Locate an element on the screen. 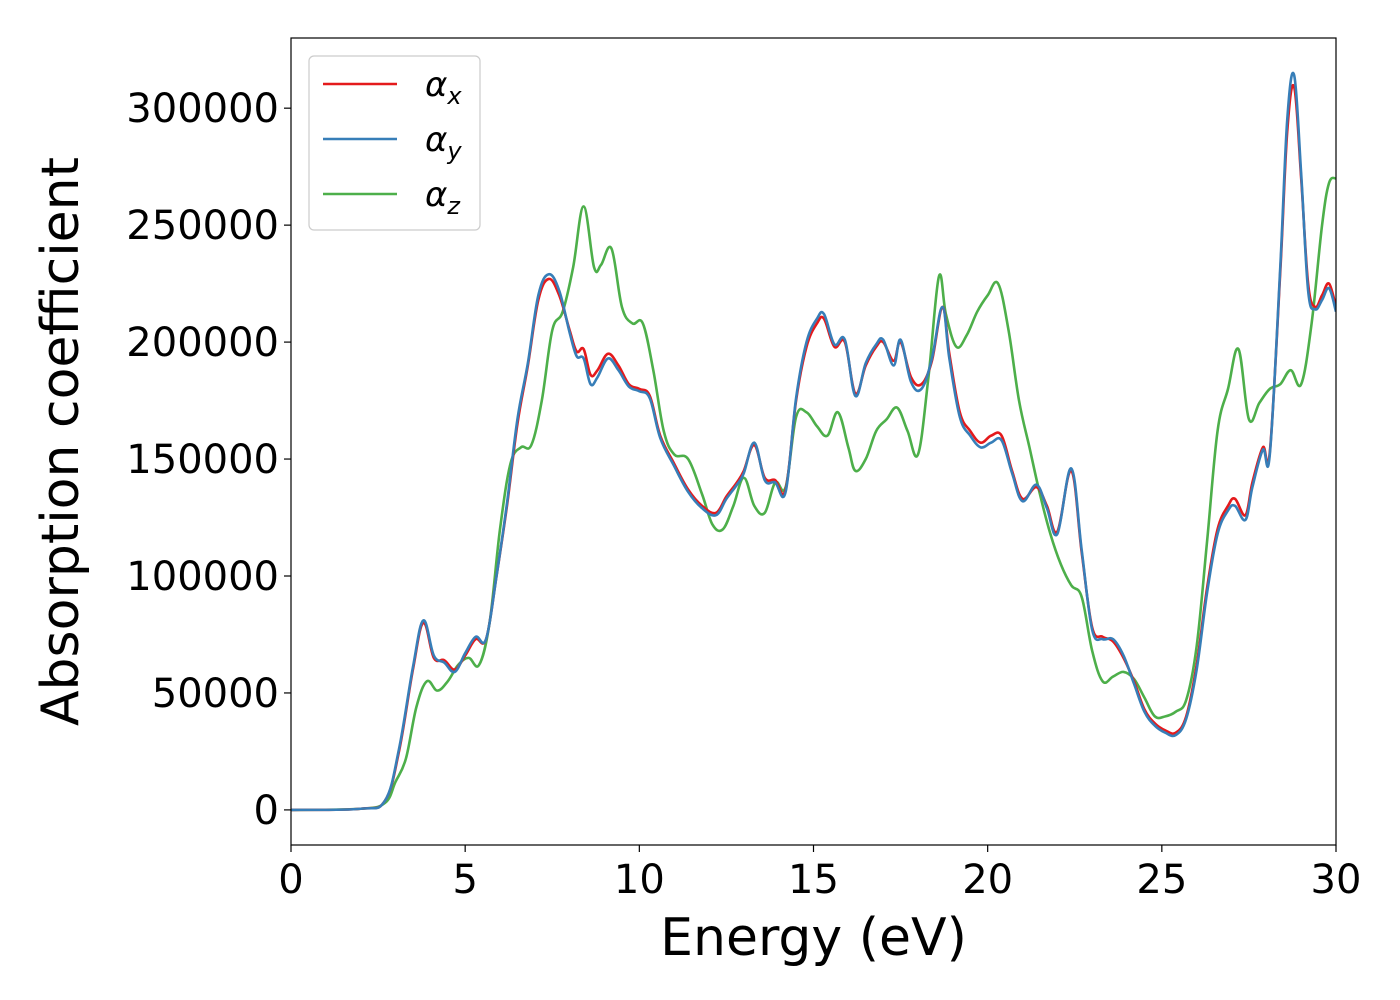 This screenshot has width=1400, height=1000. legend-label-y: αy is located at coordinates (443, 142).